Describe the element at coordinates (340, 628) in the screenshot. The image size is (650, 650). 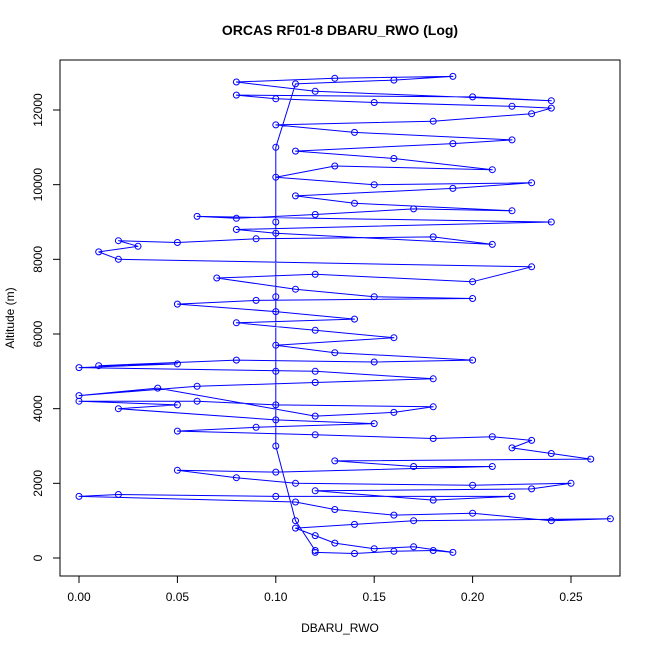
I see `x-axis-label: DBARU_RWO` at that location.